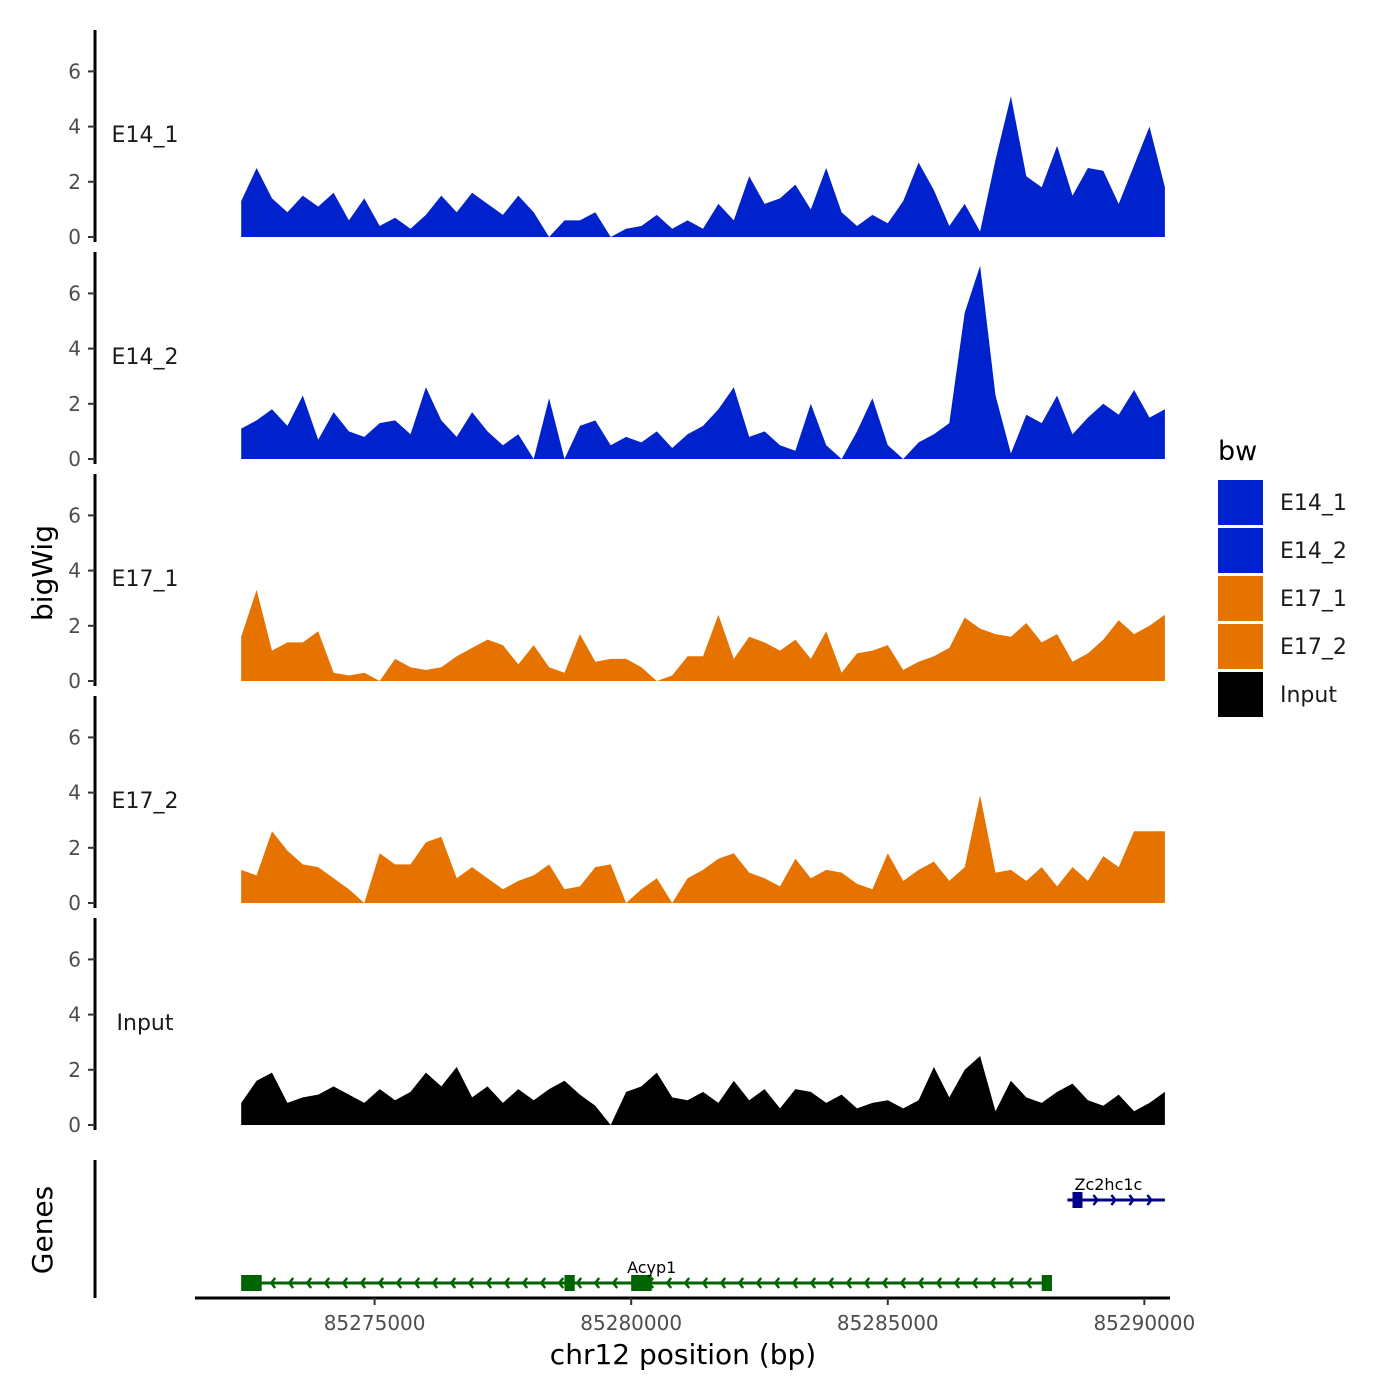 This screenshot has height=1400, width=1400. Describe the element at coordinates (1313, 551) in the screenshot. I see `legend-label: E14_2` at that location.